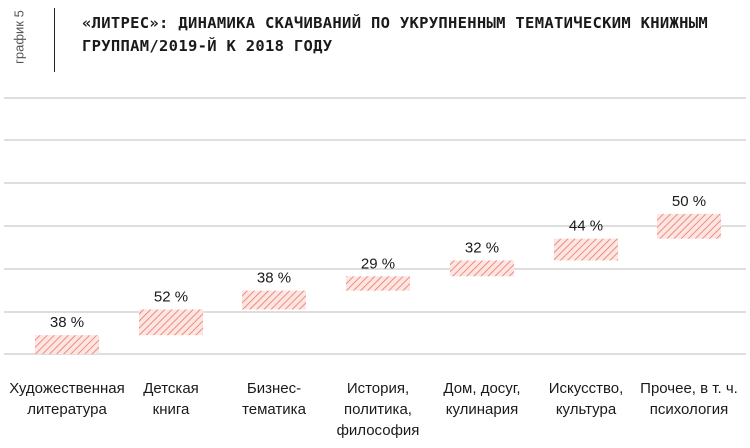 The image size is (750, 448). What do you see at coordinates (67, 409) in the screenshot?
I see `category-label-line: литература` at bounding box center [67, 409].